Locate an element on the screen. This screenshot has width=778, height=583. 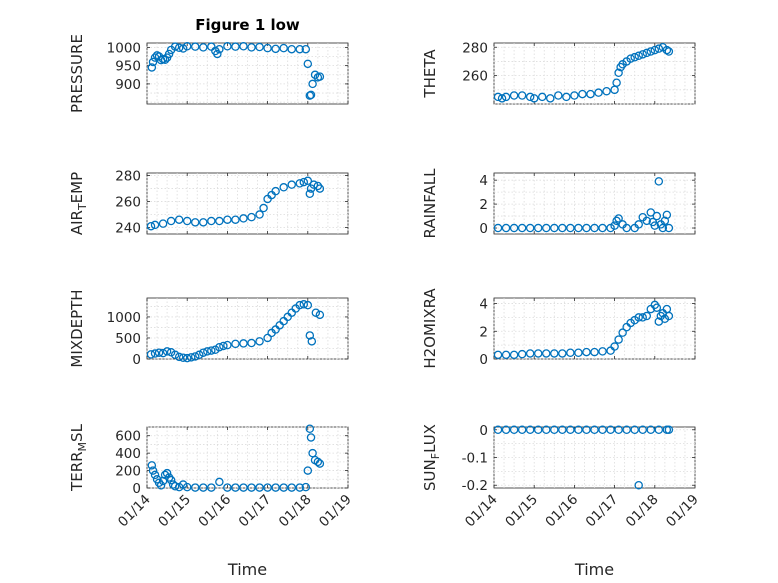
h2omixra-ytick-label: 0 is located at coordinates (483, 360).